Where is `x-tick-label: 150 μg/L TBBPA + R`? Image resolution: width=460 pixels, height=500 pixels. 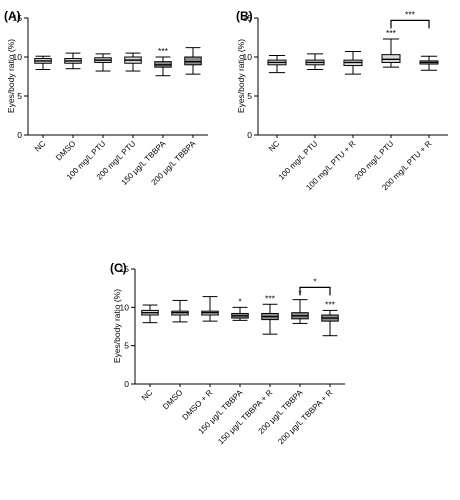
x-tick-label: 150 μg/L TBBPA + R is located at coordinates (245, 417).